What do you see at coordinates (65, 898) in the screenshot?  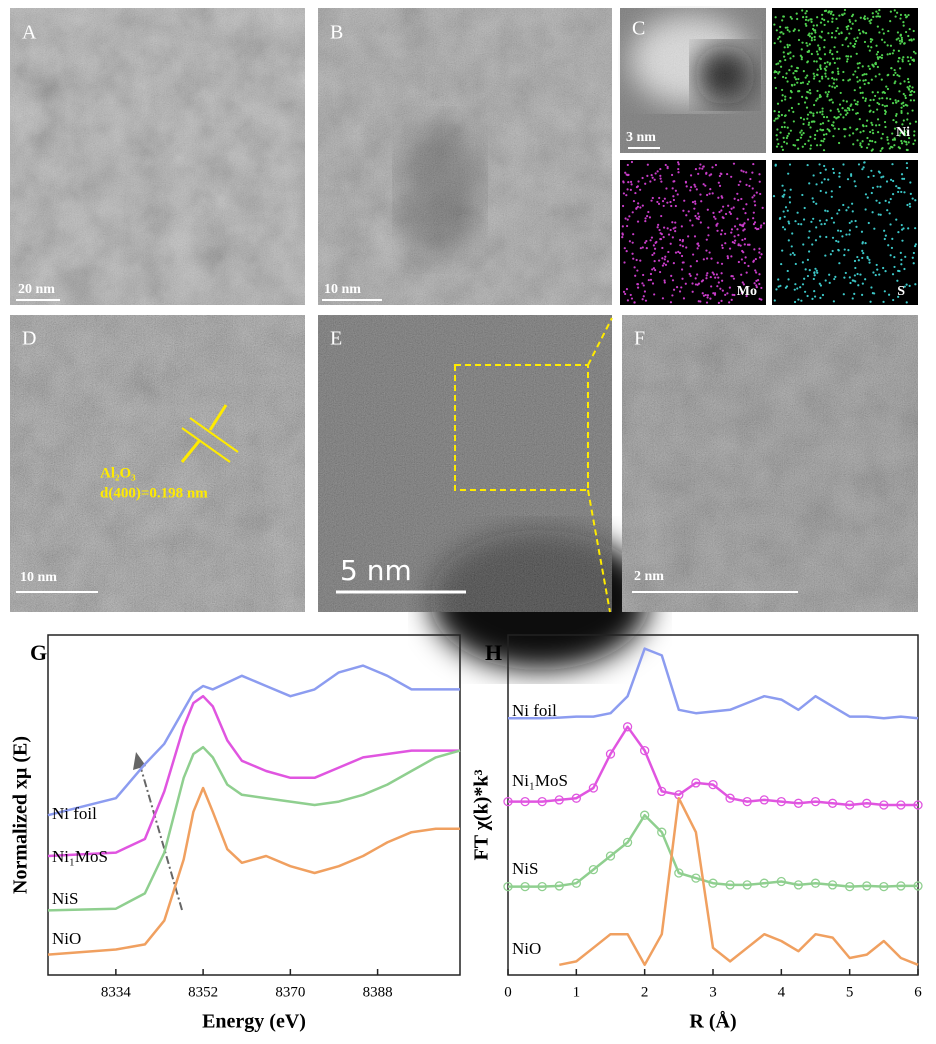 I see `series-label: NiS` at bounding box center [65, 898].